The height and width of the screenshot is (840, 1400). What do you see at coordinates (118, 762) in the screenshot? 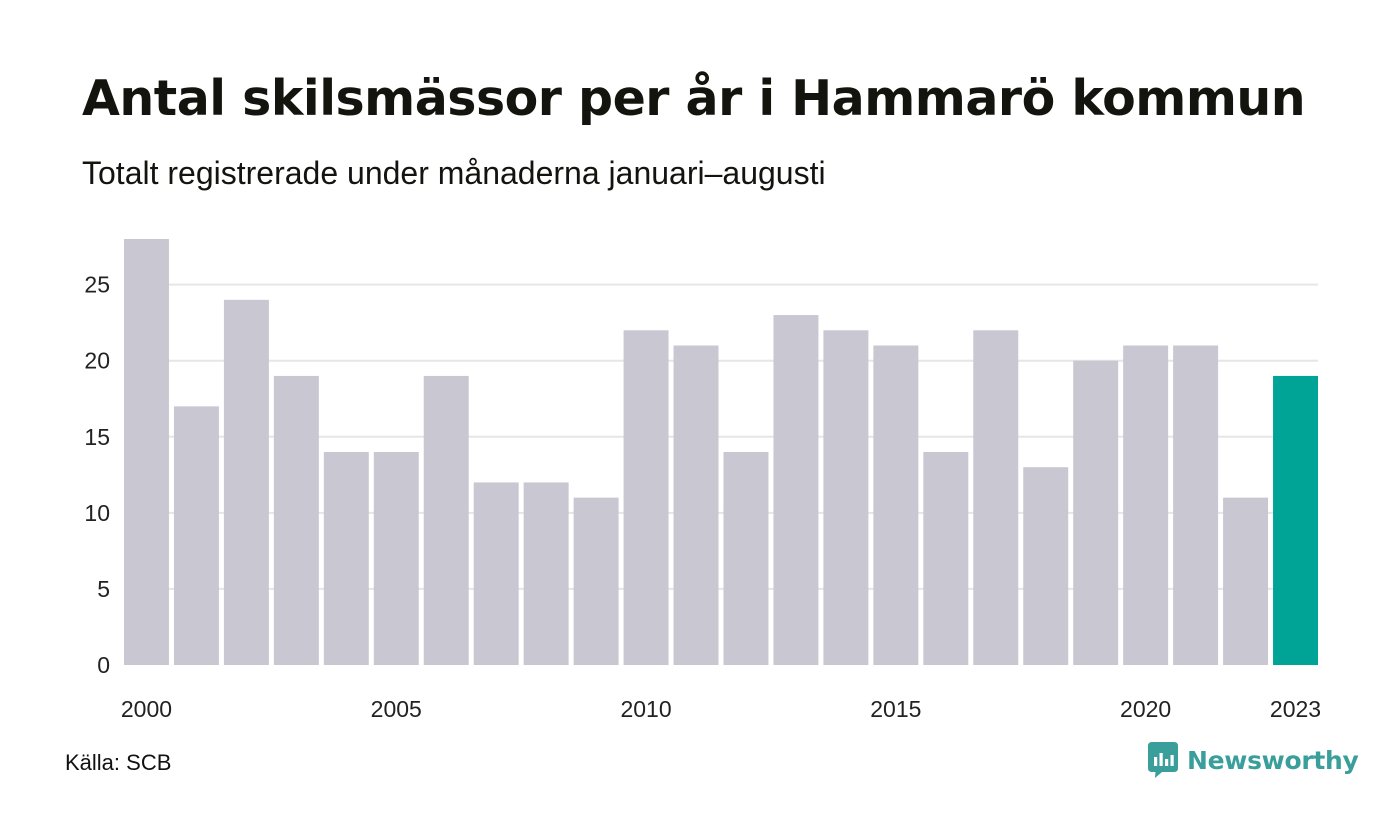
I see `source-note: Källa: SCB` at bounding box center [118, 762].